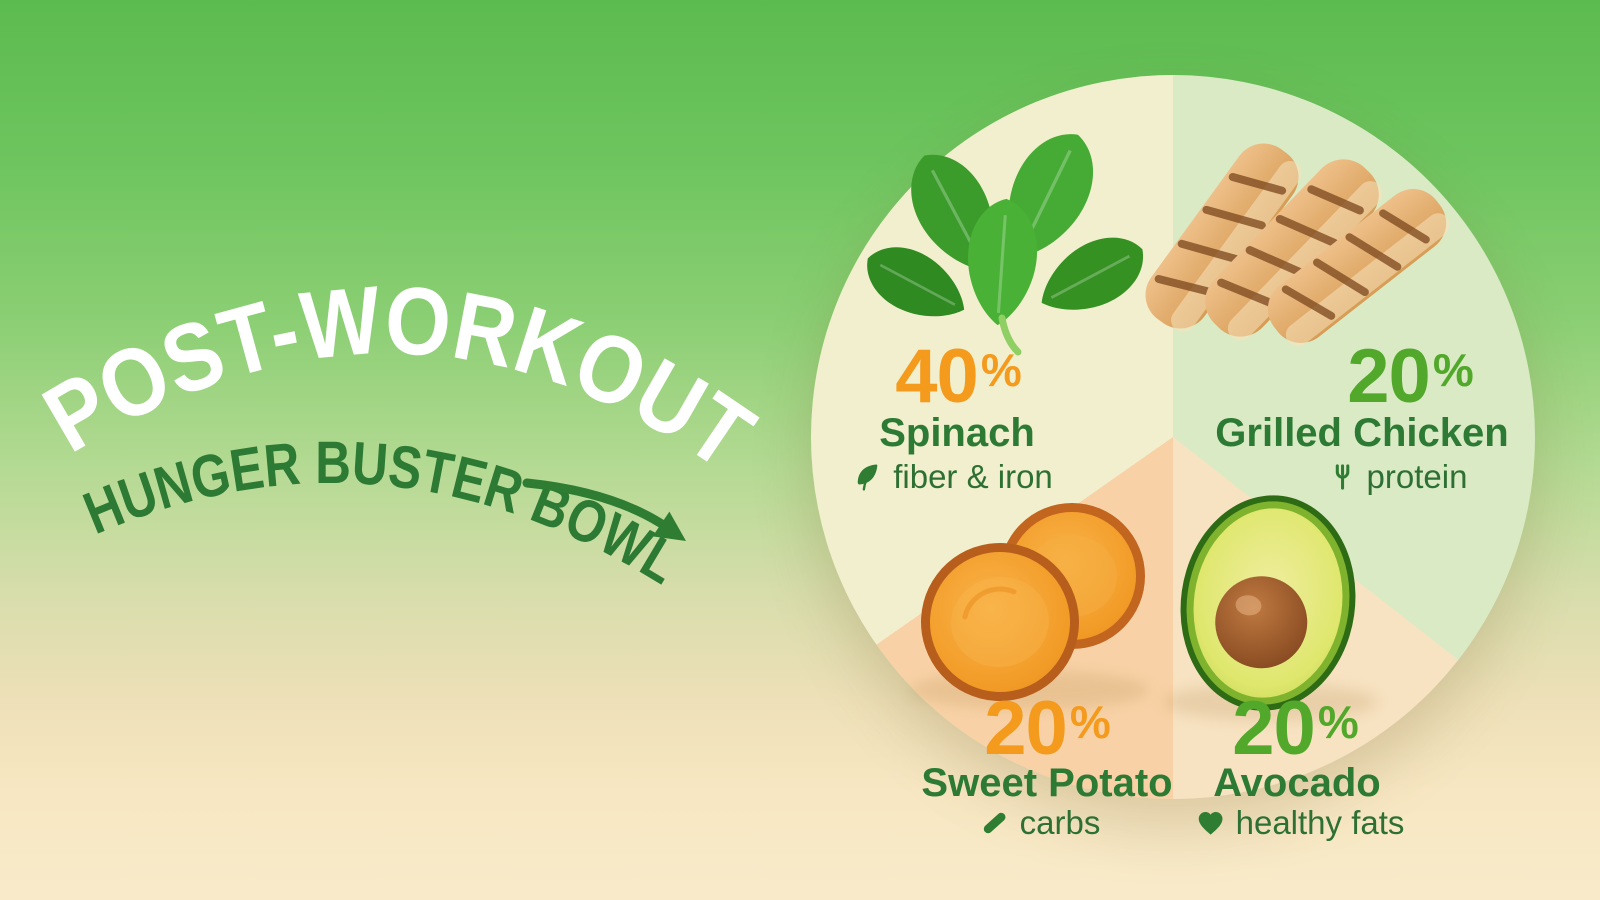 Image resolution: width=1600 pixels, height=900 pixels. I want to click on sweet-potato-benefit: carbs, so click(1040, 822).